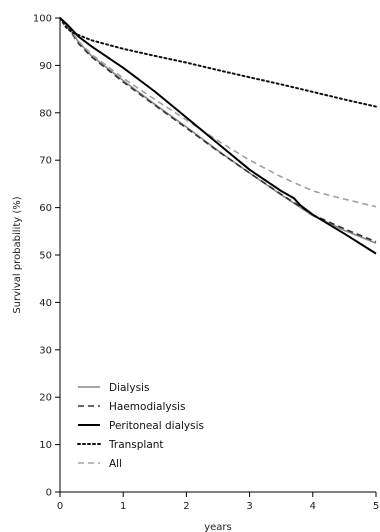 This screenshot has height=532, width=380. What do you see at coordinates (42, 19) in the screenshot?
I see `y-tick-label: 100` at bounding box center [42, 19].